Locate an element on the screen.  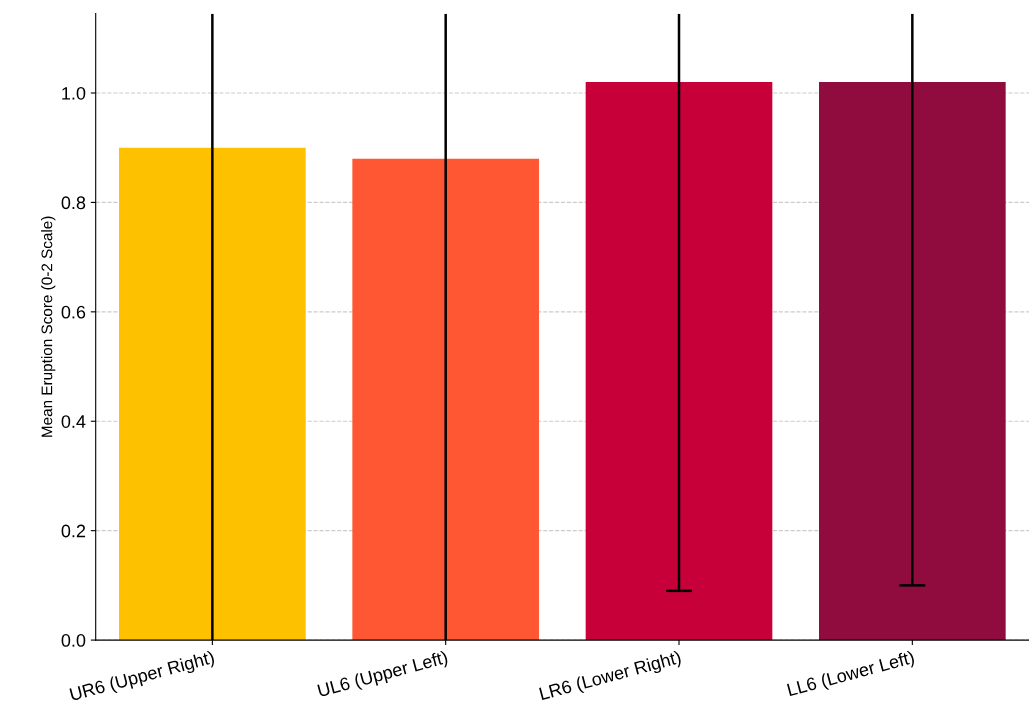
y-tick-label: 1.0 is located at coordinates (74, 93).